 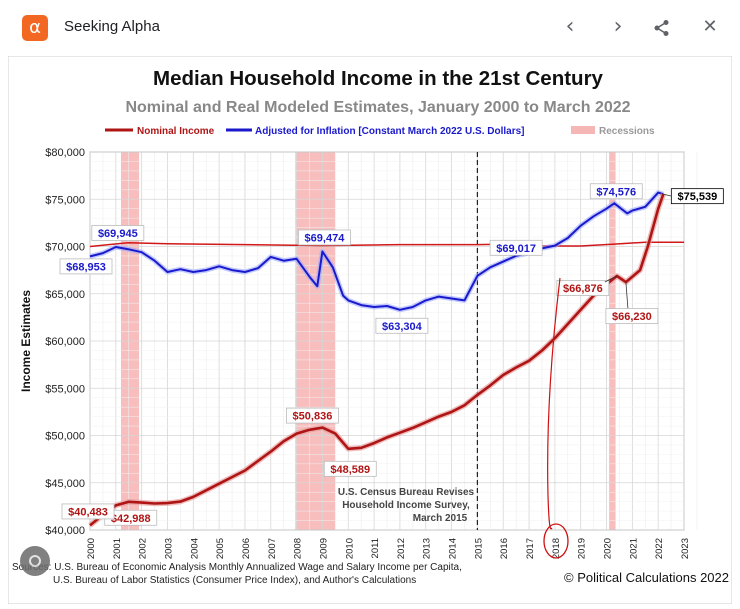 What do you see at coordinates (608, 548) in the screenshot?
I see `x-tick-label: 2020` at bounding box center [608, 548].